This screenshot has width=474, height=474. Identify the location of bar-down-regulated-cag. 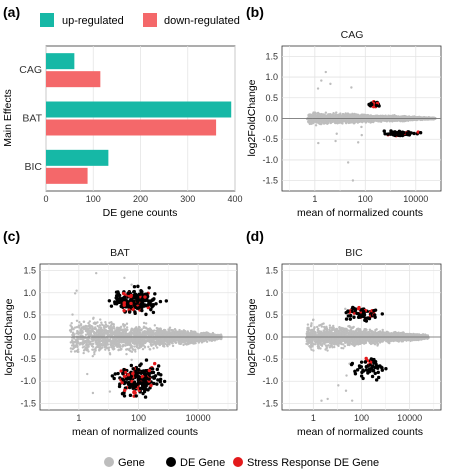
(73, 79).